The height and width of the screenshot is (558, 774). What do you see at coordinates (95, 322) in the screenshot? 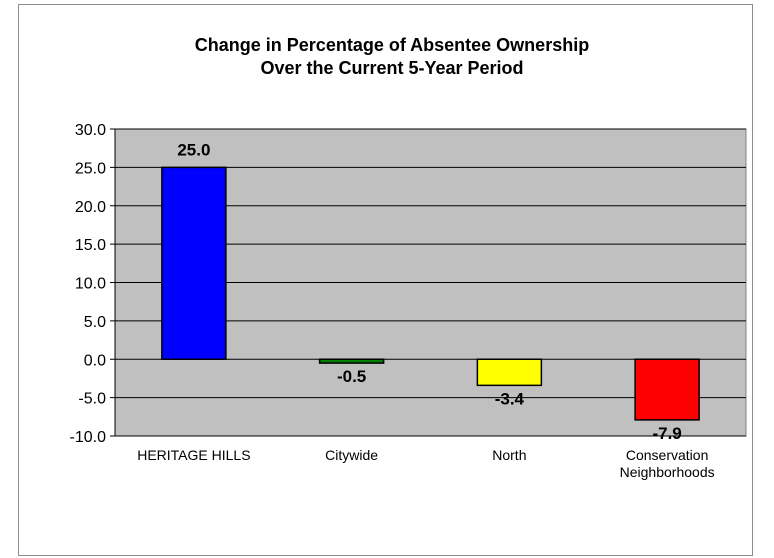
I see `y-tick-label: 5.0` at bounding box center [95, 322].